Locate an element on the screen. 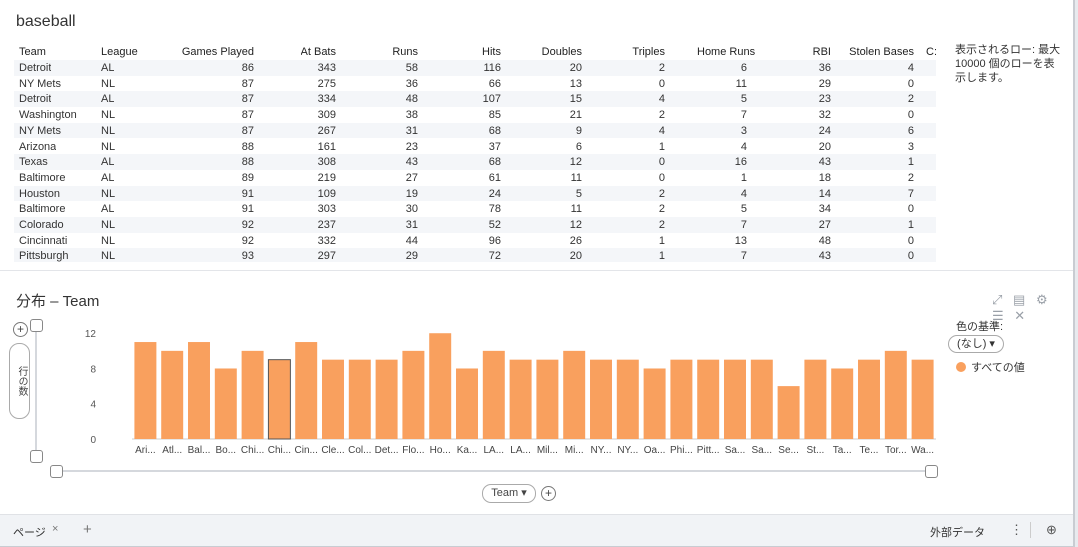 Image resolution: width=1078 pixels, height=547 pixels. x-slider-right-handle is located at coordinates (931, 471).